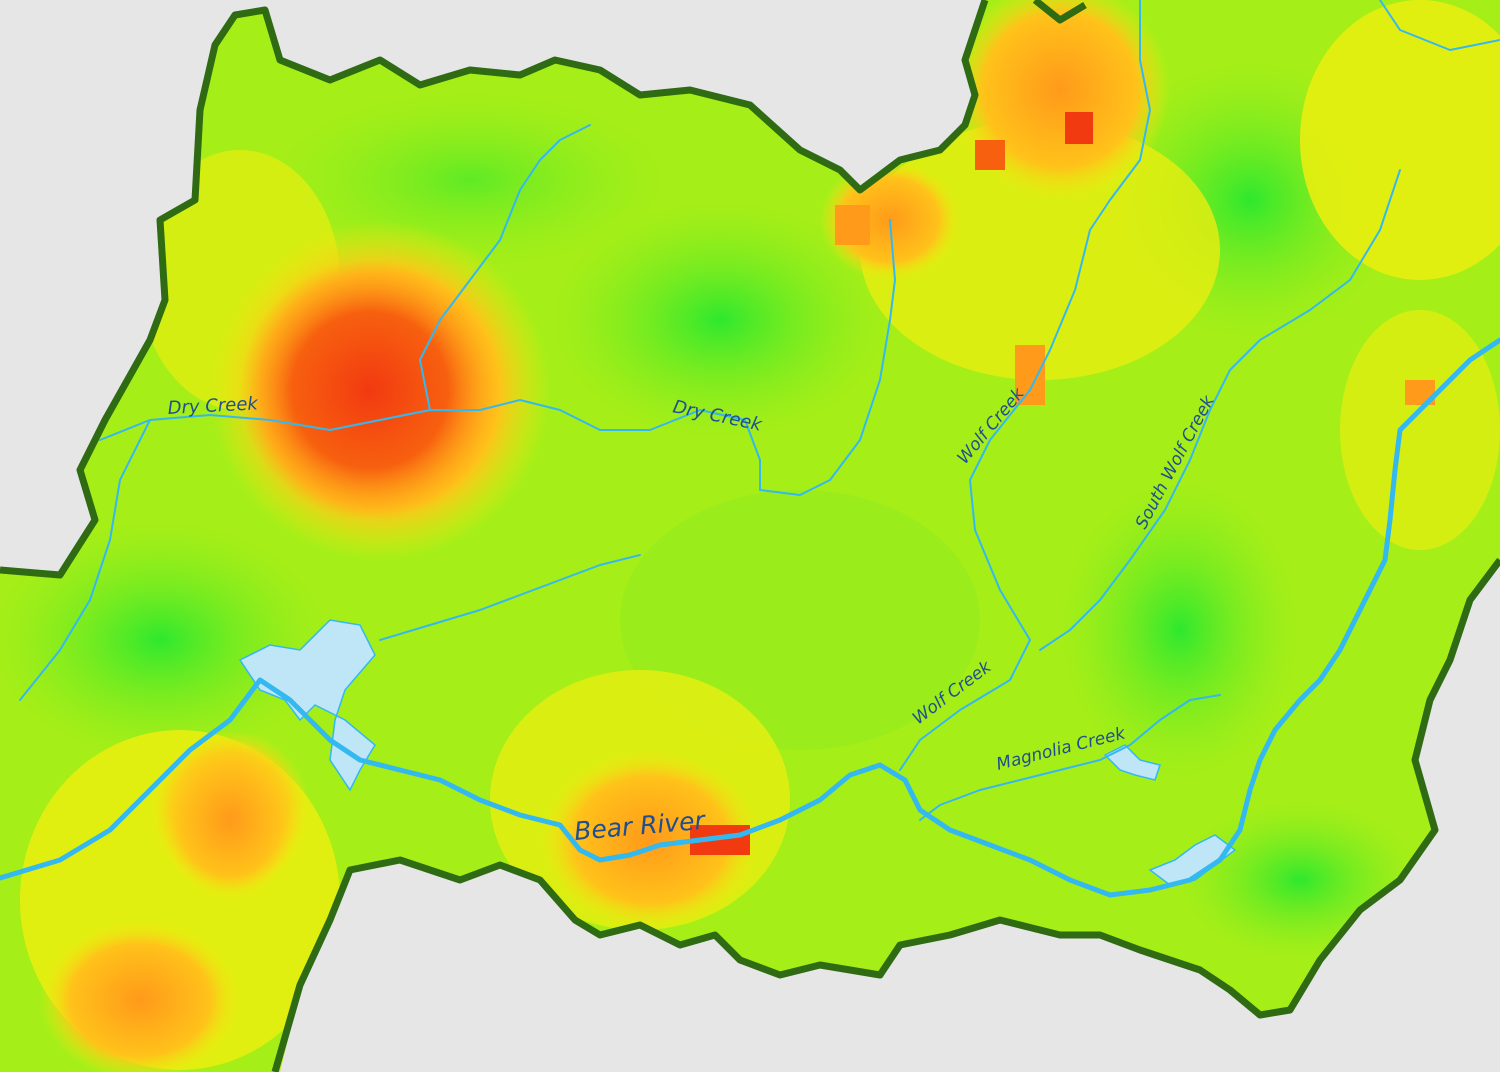  What do you see at coordinates (1025, 385) in the screenshot?
I see `wolf-creek-stream` at bounding box center [1025, 385].